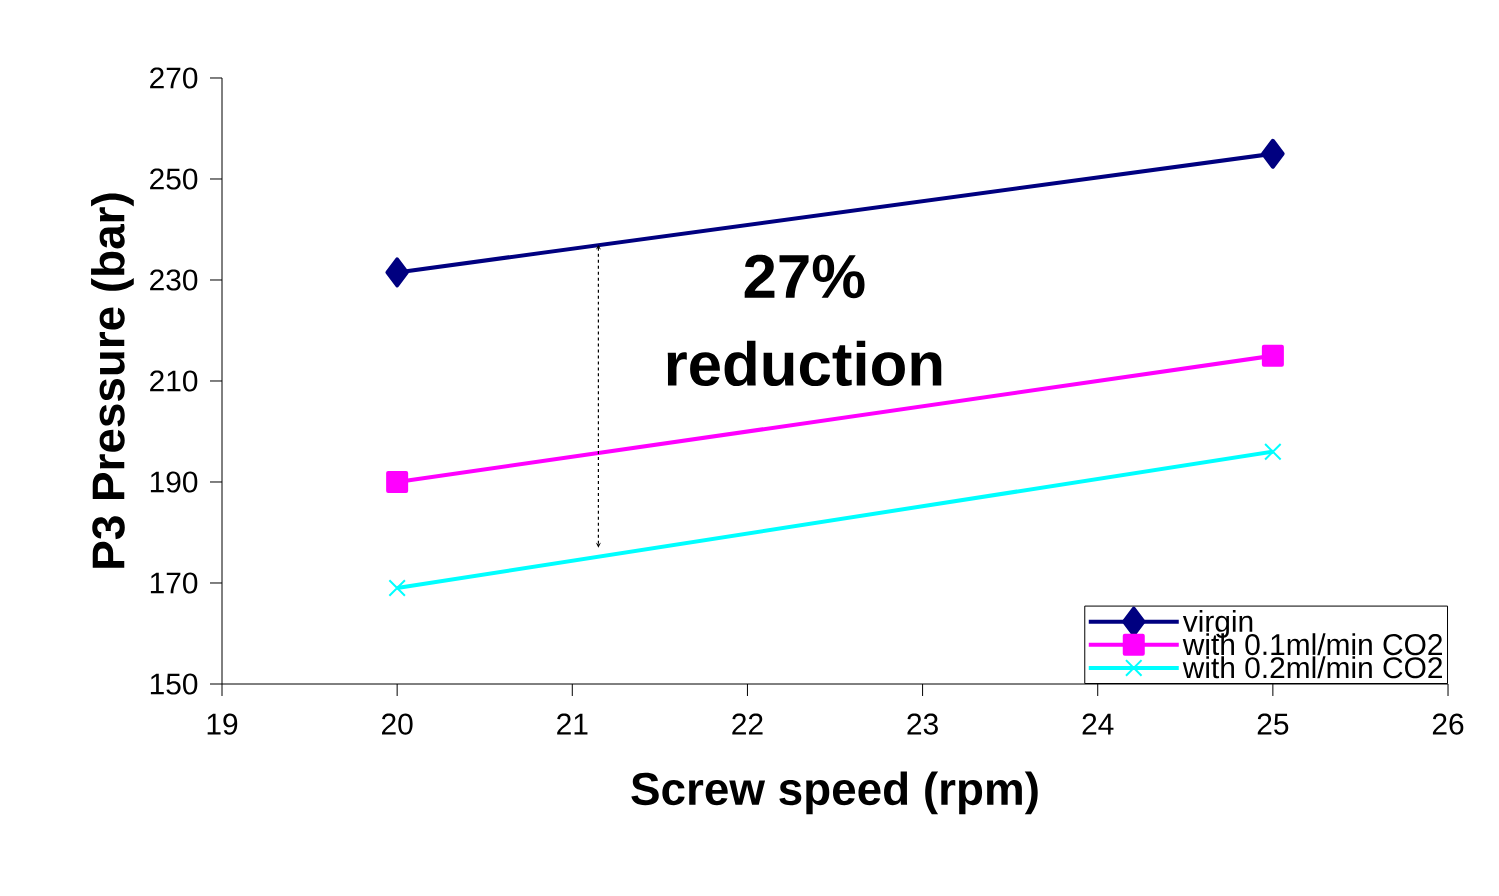 The image size is (1499, 896). What do you see at coordinates (1312, 667) in the screenshot?
I see `legend-label: with 0.2ml/min CO2` at bounding box center [1312, 667].